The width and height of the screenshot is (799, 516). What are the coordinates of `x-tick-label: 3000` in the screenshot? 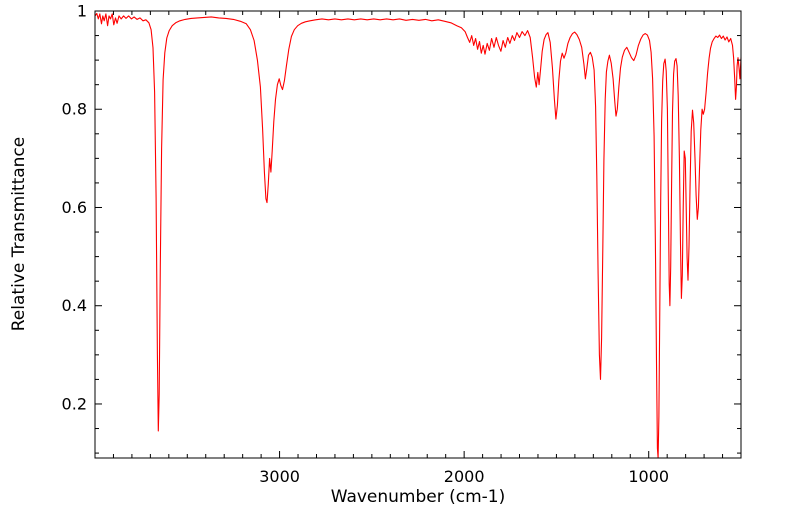 It's located at (279, 476).